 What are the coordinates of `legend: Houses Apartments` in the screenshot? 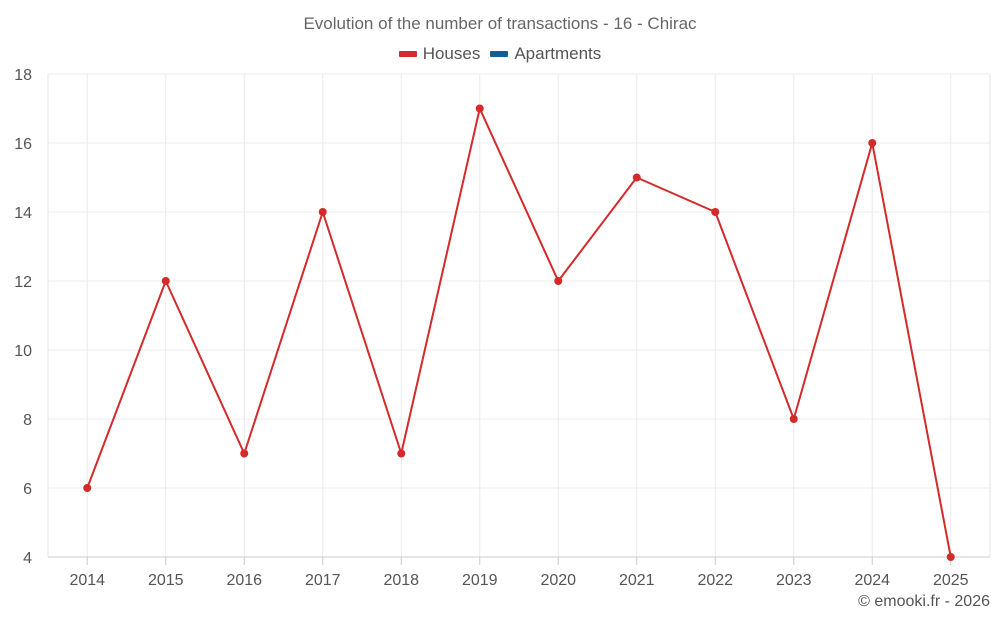 It's located at (500, 54).